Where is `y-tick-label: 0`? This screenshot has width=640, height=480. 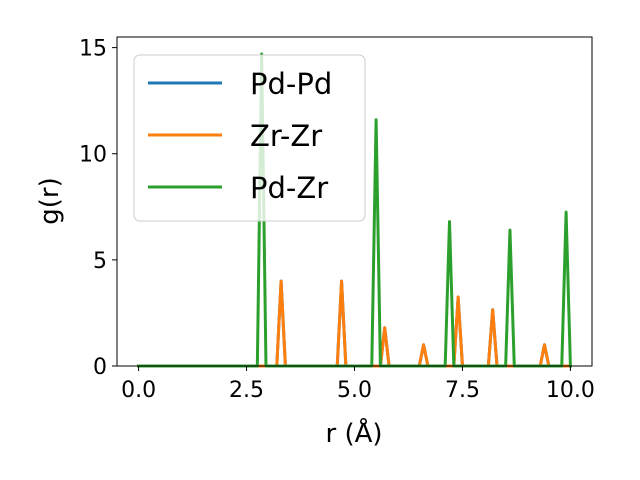 y-tick-label: 0 is located at coordinates (100, 367).